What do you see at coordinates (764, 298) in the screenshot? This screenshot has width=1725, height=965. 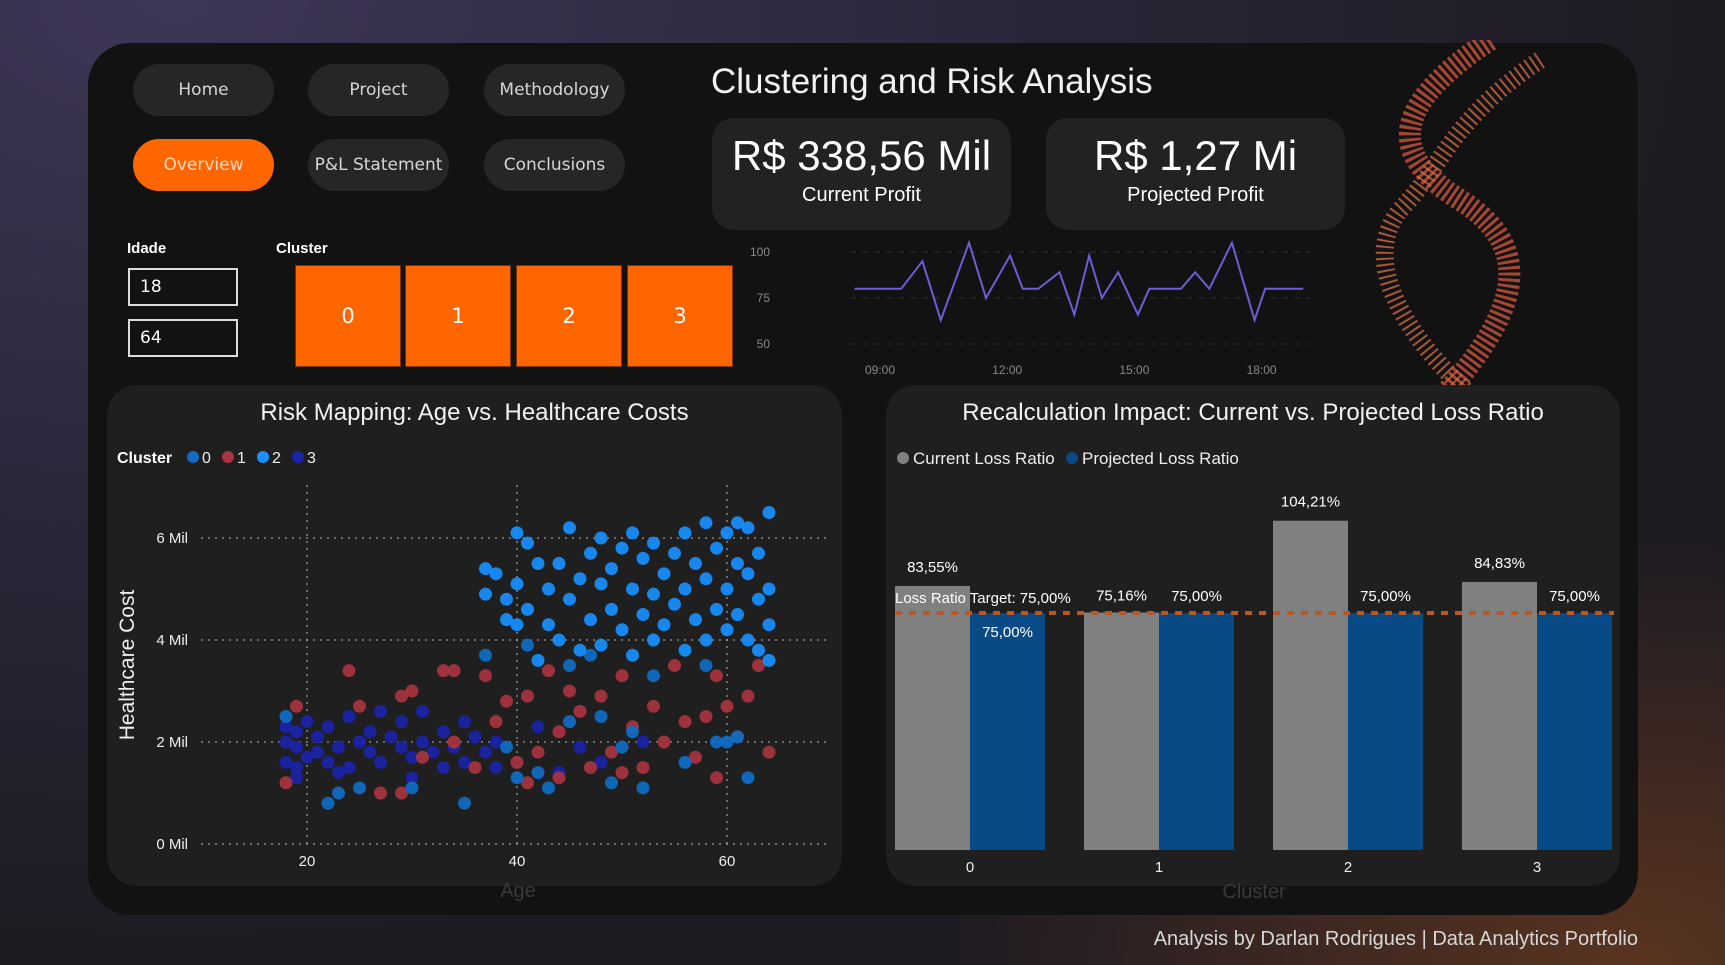 I see `line-y-tick: 75` at bounding box center [764, 298].